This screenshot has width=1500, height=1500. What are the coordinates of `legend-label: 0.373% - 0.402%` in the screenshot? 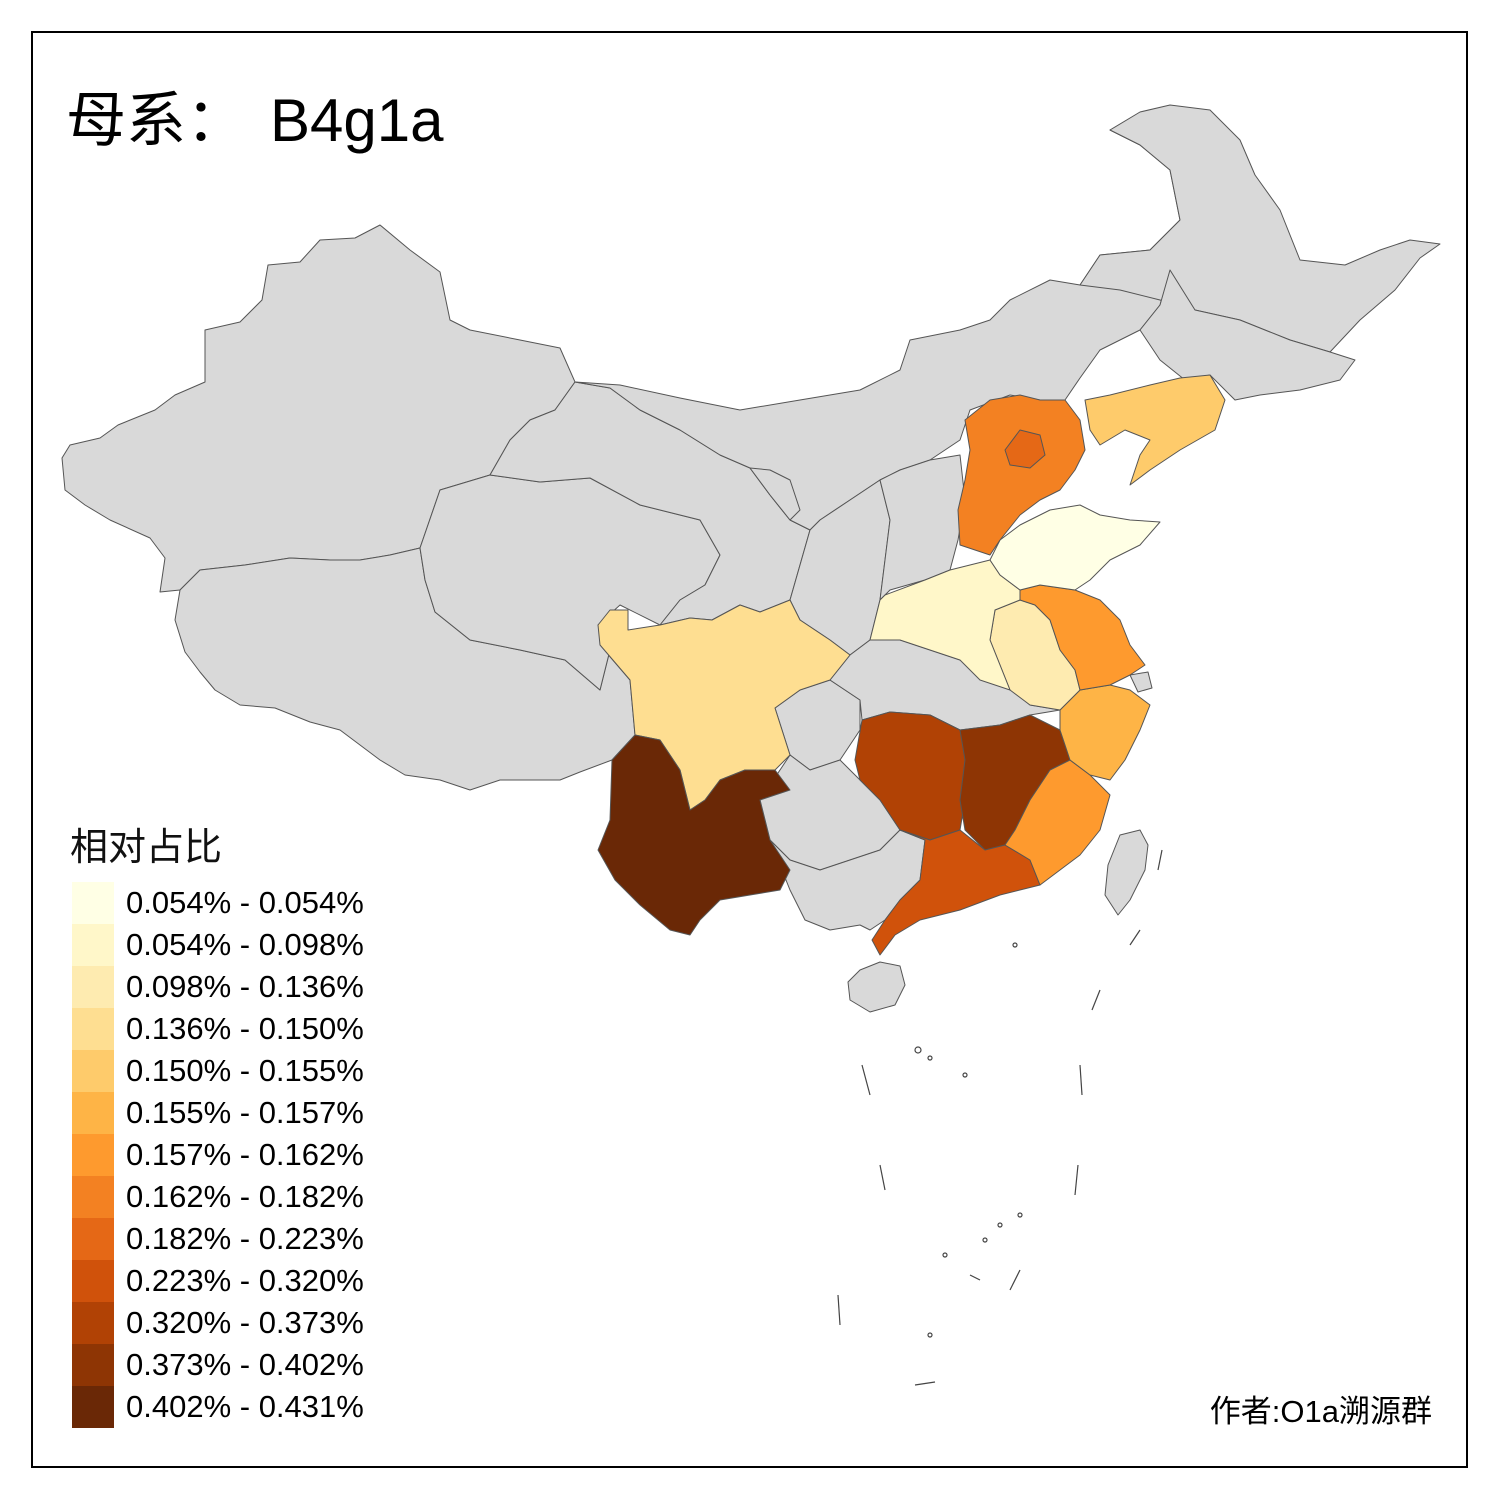 It's located at (245, 1364).